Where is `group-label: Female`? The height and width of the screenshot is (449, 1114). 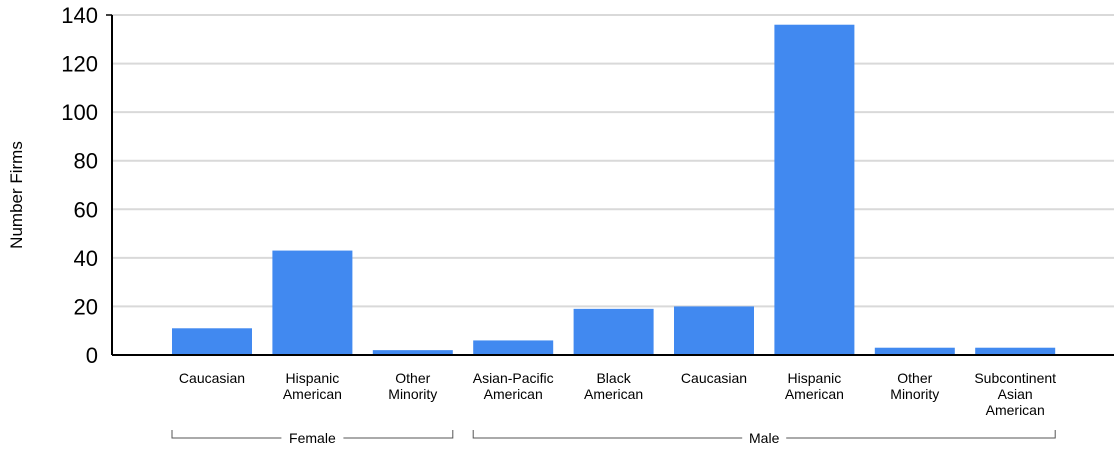 group-label: Female is located at coordinates (312, 438).